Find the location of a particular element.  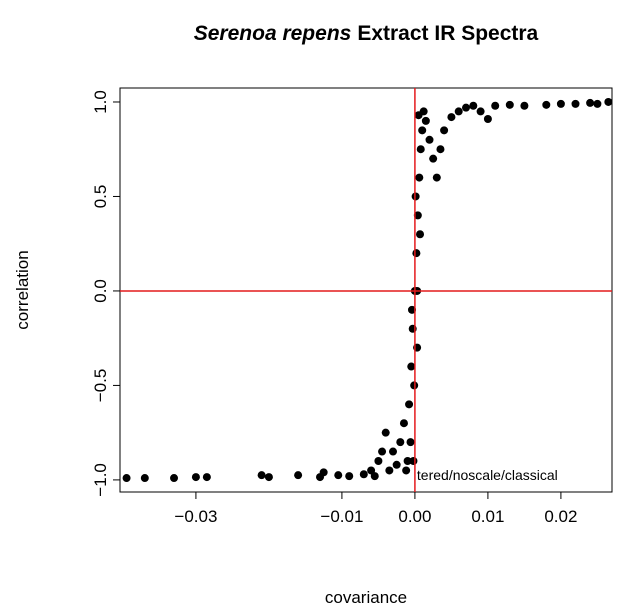

x-tick-label: −0.01 is located at coordinates (341, 516).